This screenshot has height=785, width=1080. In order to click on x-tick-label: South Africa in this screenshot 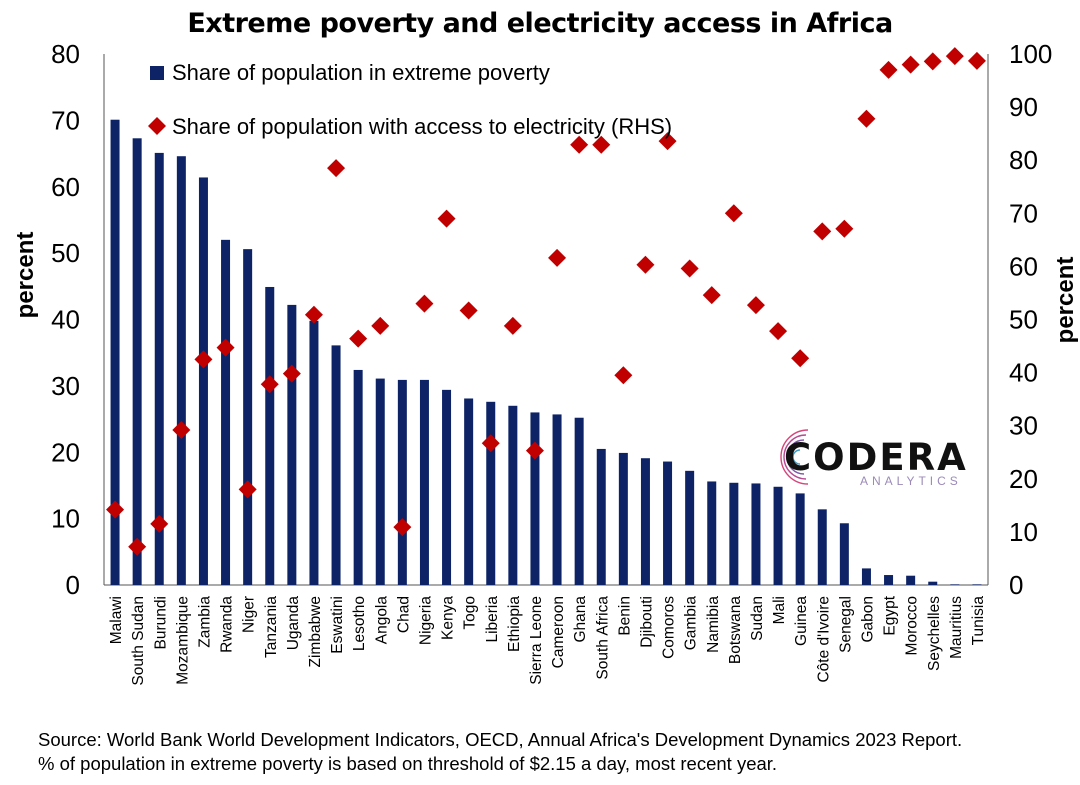, I will do `click(602, 638)`.